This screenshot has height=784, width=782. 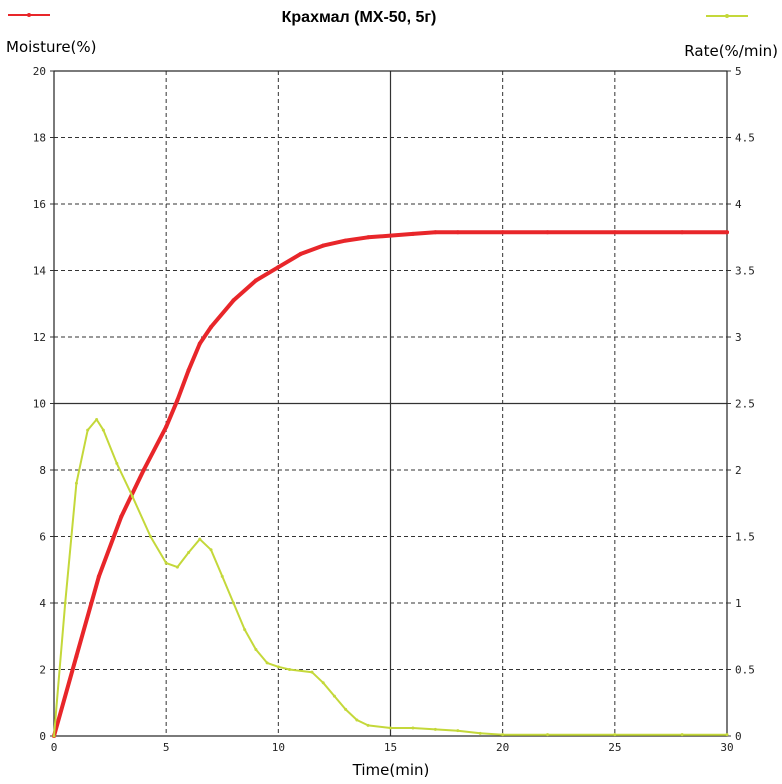 I want to click on x-tick-label: 0, so click(x=54, y=747).